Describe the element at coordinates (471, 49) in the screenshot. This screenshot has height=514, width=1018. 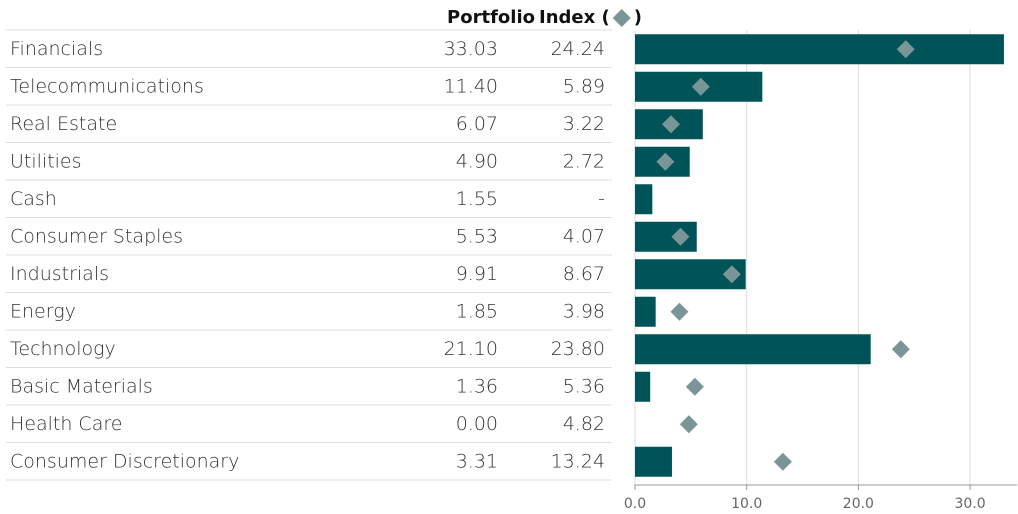
I see `table-value: 33.03` at that location.